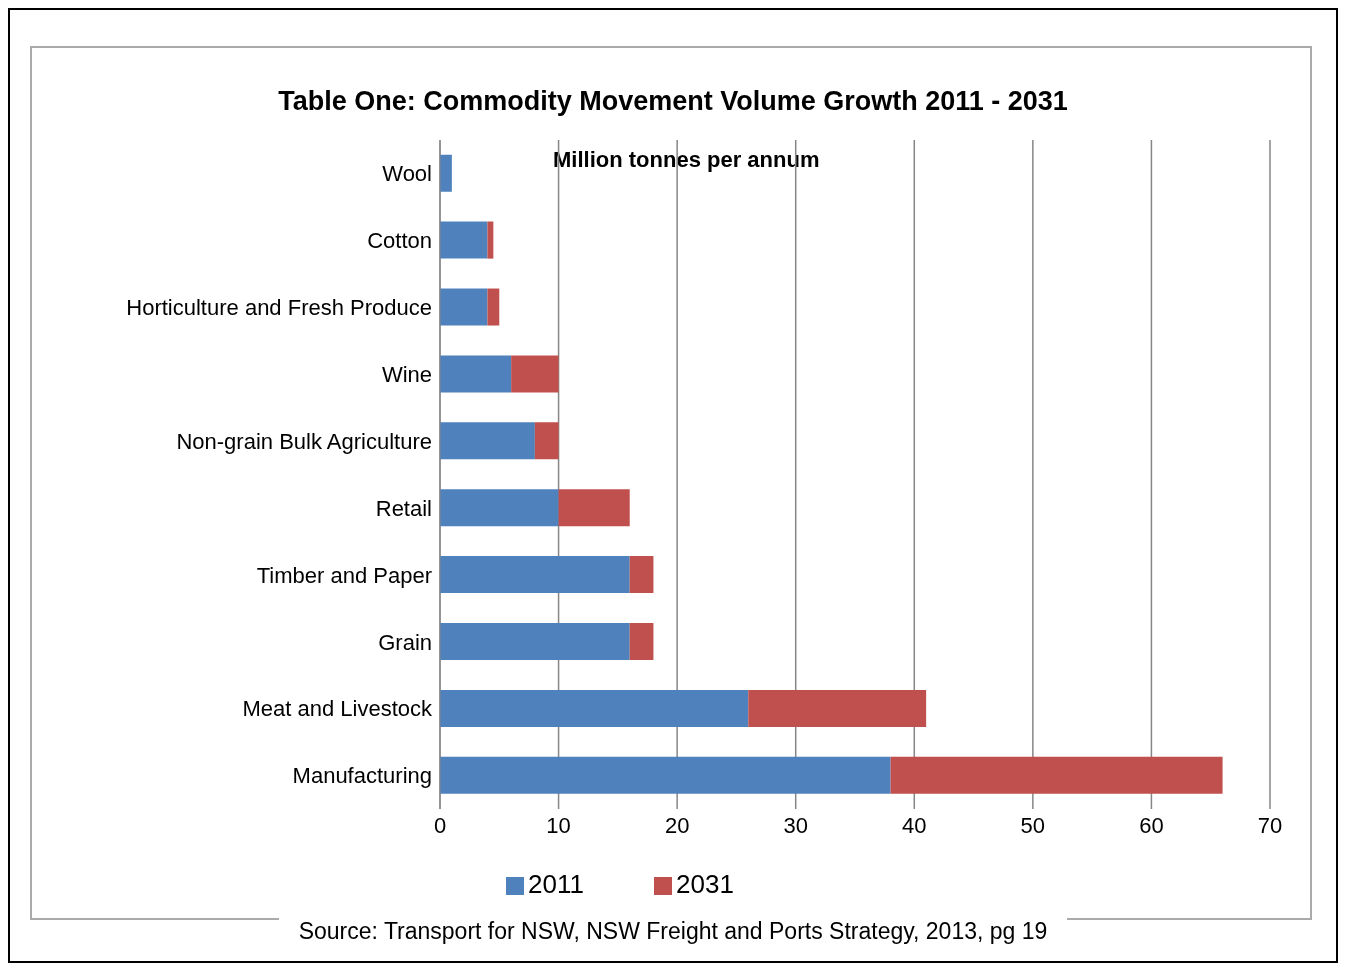 The image size is (1348, 971). Describe the element at coordinates (279, 308) in the screenshot. I see `y-tick-label: Horticulture and Fresh Produce` at that location.